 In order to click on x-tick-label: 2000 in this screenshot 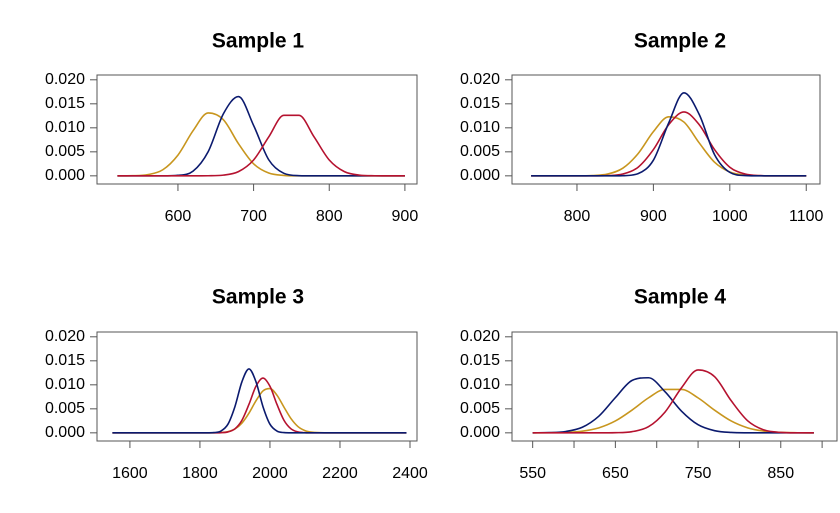, I will do `click(270, 473)`.